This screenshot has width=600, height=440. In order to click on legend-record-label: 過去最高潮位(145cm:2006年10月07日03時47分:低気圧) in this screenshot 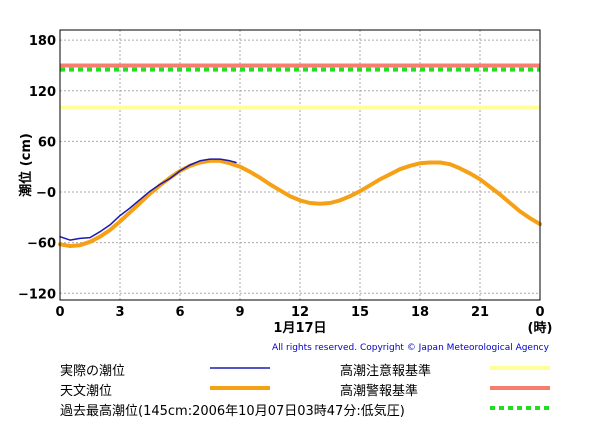, I will do `click(232, 411)`.